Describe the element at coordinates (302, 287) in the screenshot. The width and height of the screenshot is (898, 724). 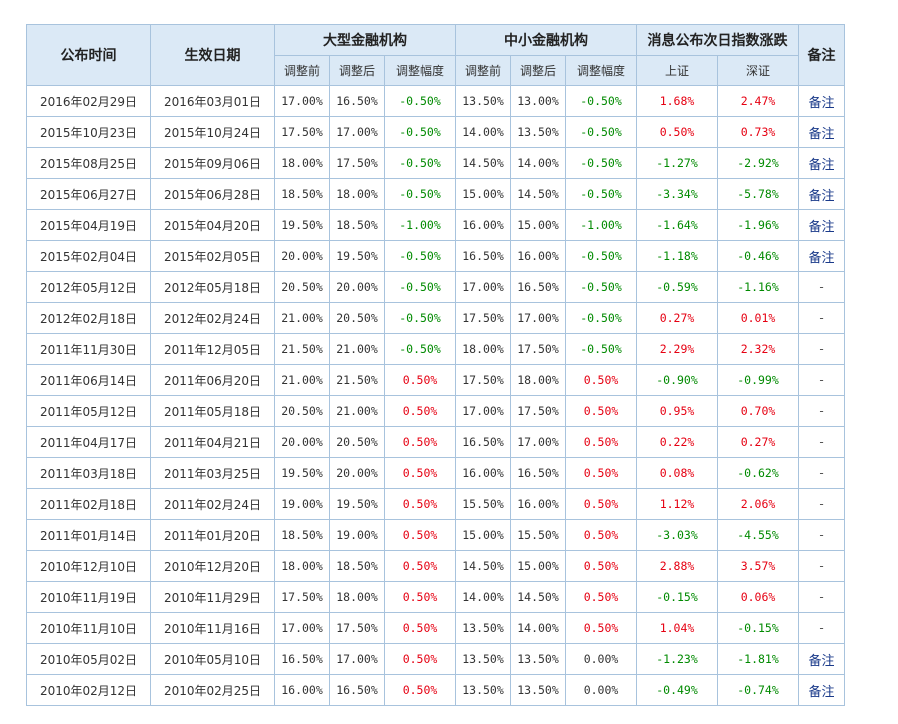
I see `large-before-cell: 20.50%` at that location.